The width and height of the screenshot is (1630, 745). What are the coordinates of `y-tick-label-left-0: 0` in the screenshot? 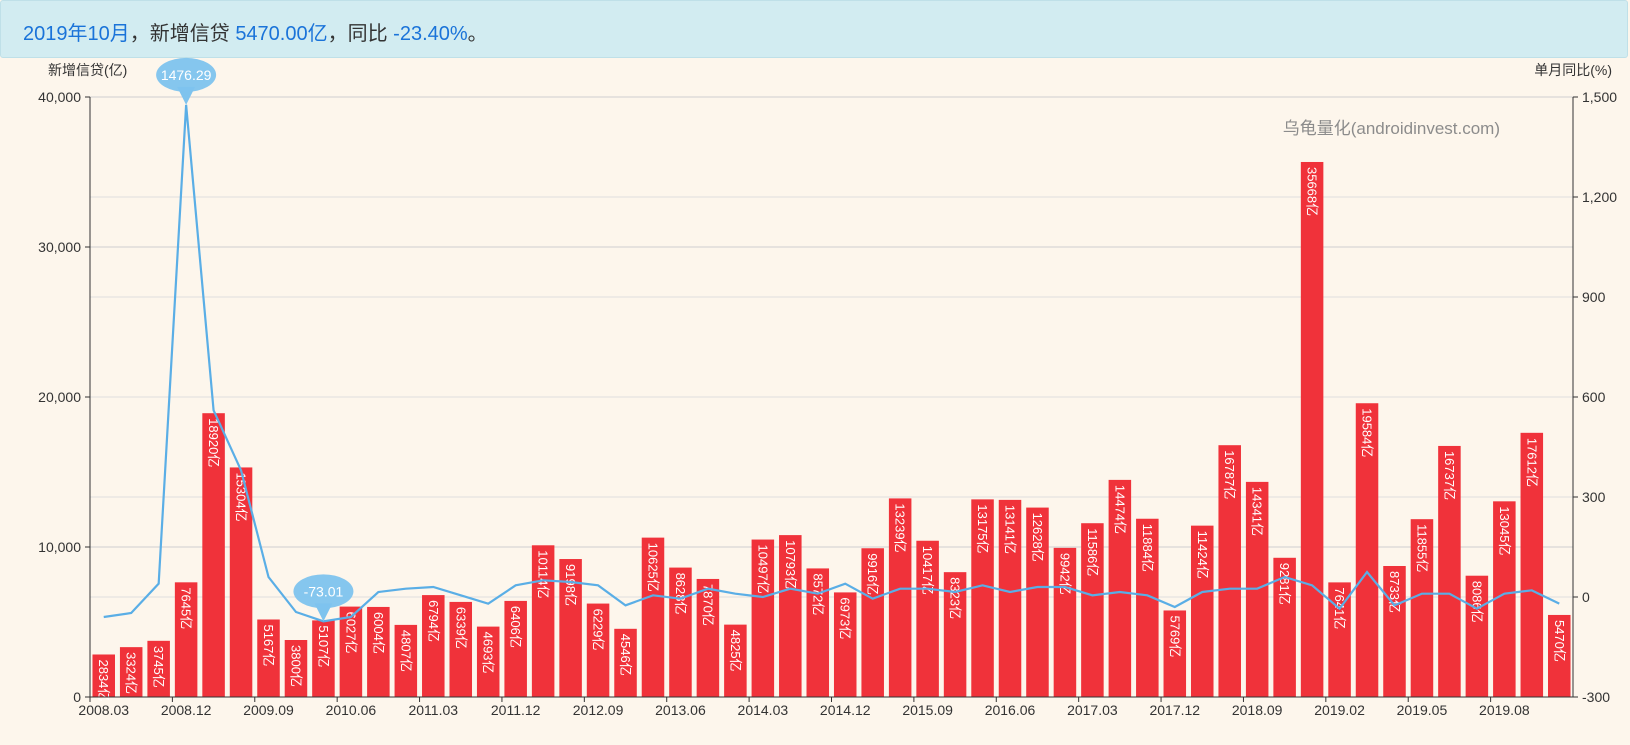 It's located at (77, 697).